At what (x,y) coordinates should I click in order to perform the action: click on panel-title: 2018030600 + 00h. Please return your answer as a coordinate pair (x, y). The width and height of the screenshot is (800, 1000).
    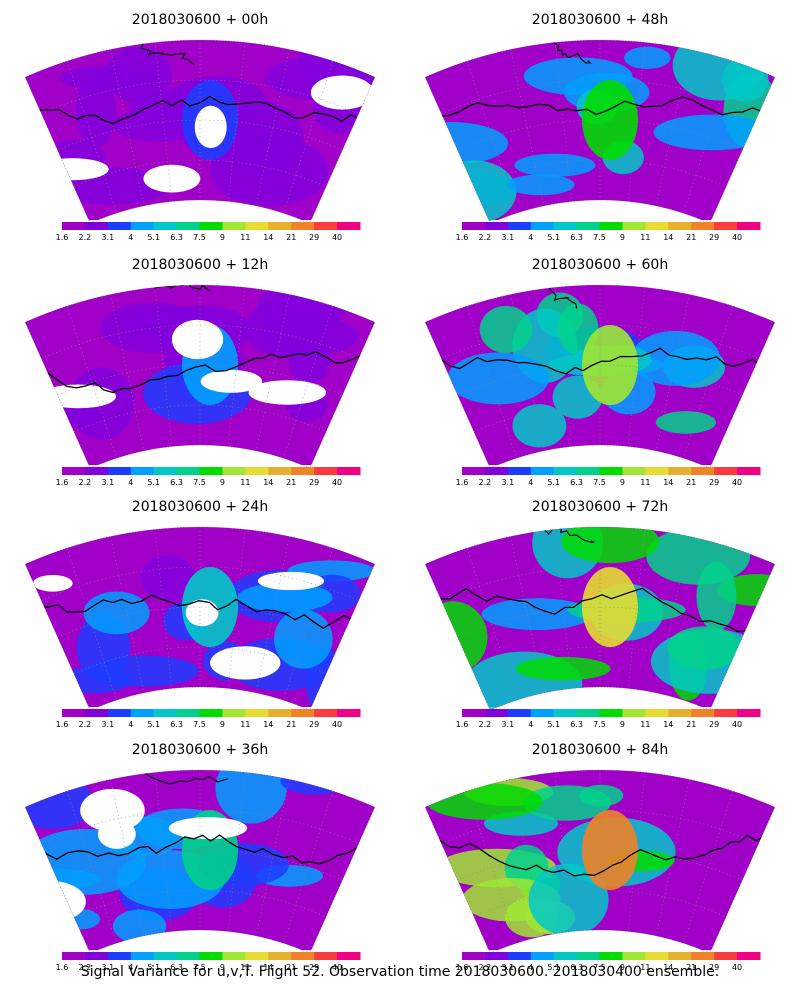
    Looking at the image, I should click on (200, 20).